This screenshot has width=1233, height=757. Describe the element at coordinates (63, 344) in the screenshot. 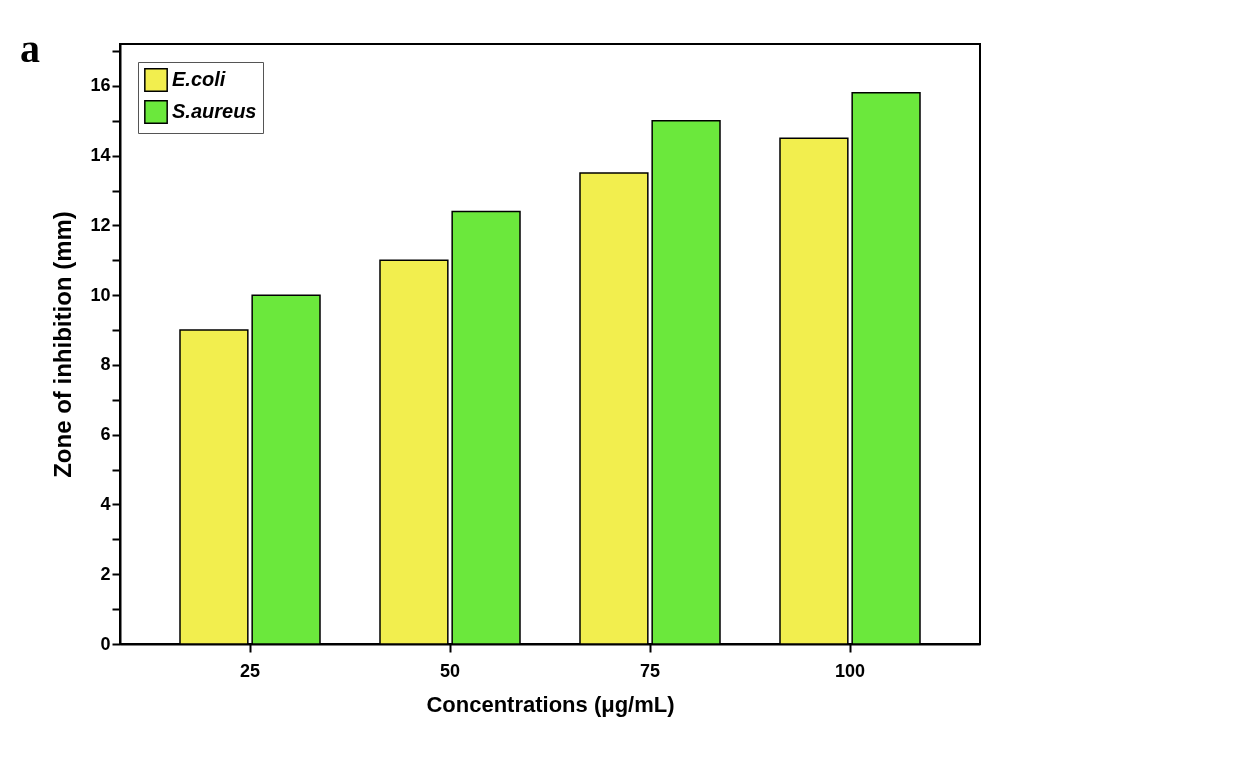

I see `y-axis-title: Zone of inhibition (mm)` at that location.